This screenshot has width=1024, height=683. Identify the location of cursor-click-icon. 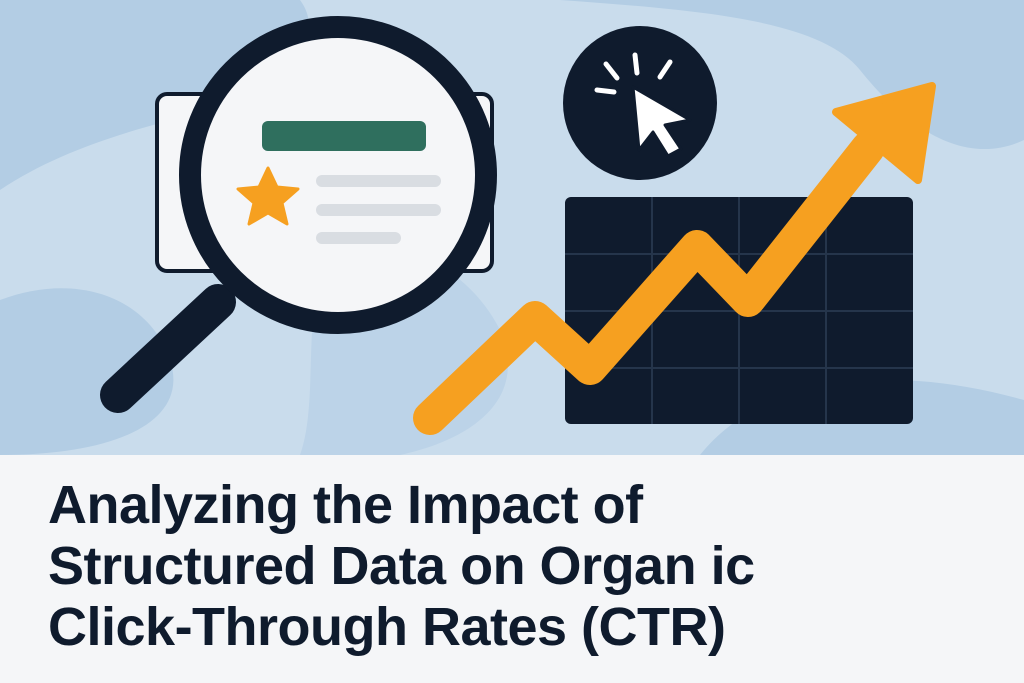
(640, 103).